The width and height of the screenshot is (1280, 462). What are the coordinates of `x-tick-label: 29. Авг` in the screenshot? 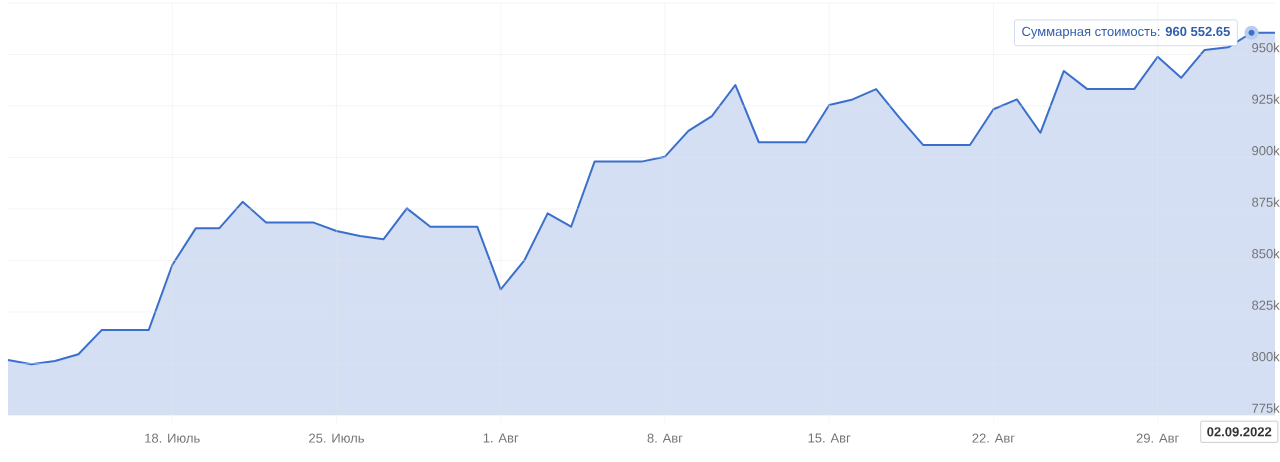 It's located at (1157, 438).